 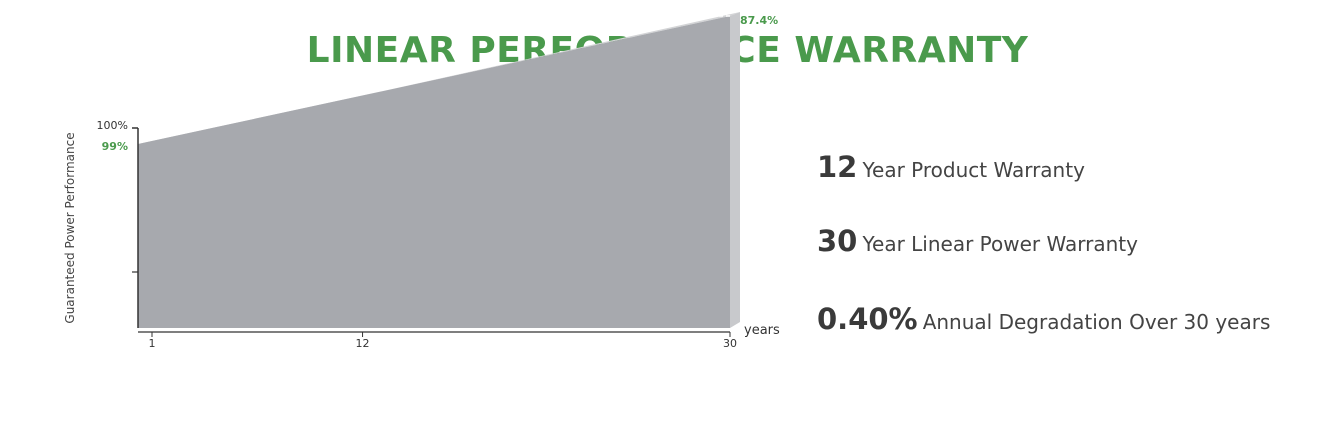 What do you see at coordinates (152, 343) in the screenshot?
I see `x-tick-label: 1` at bounding box center [152, 343].